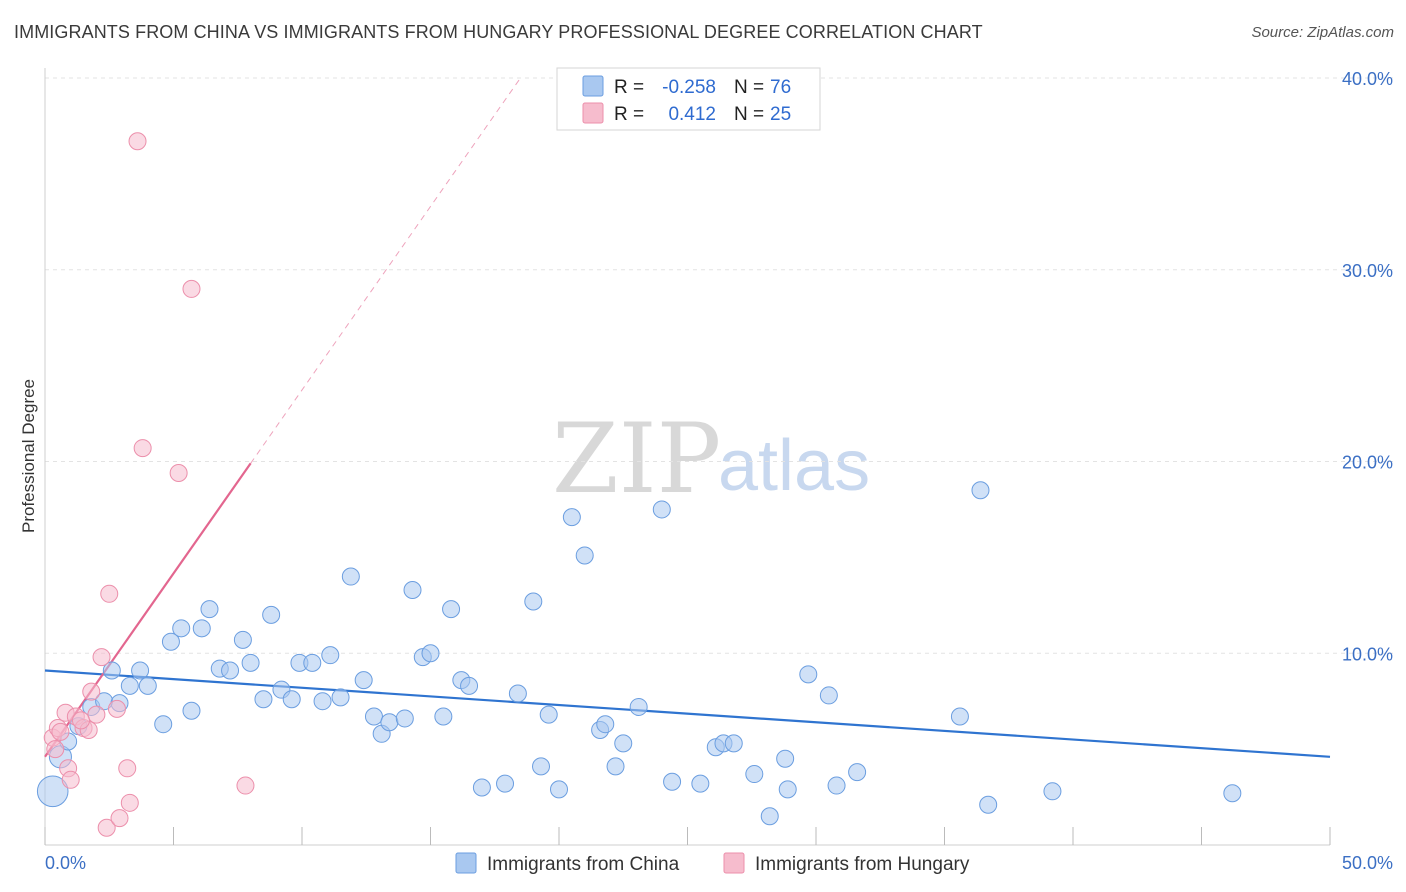 The height and width of the screenshot is (892, 1406). I want to click on legend-r-value-hungary: 0.412, so click(692, 114).